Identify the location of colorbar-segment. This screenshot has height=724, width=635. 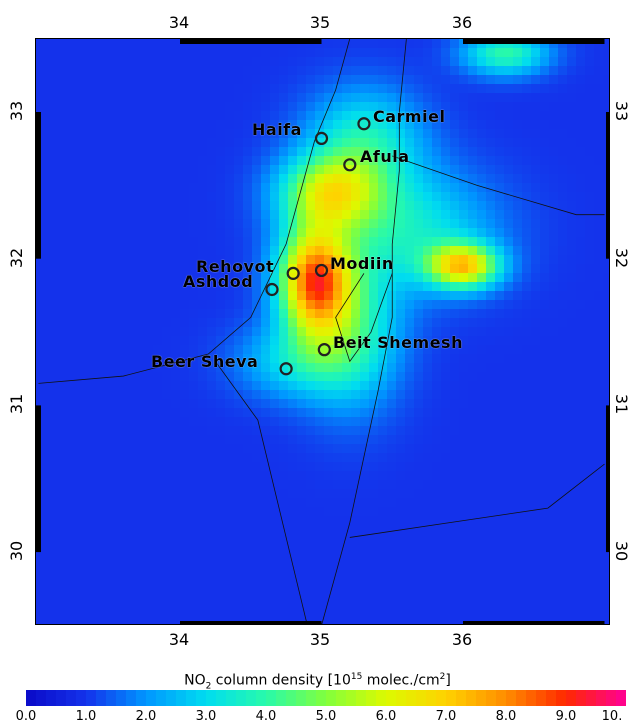
(461, 698).